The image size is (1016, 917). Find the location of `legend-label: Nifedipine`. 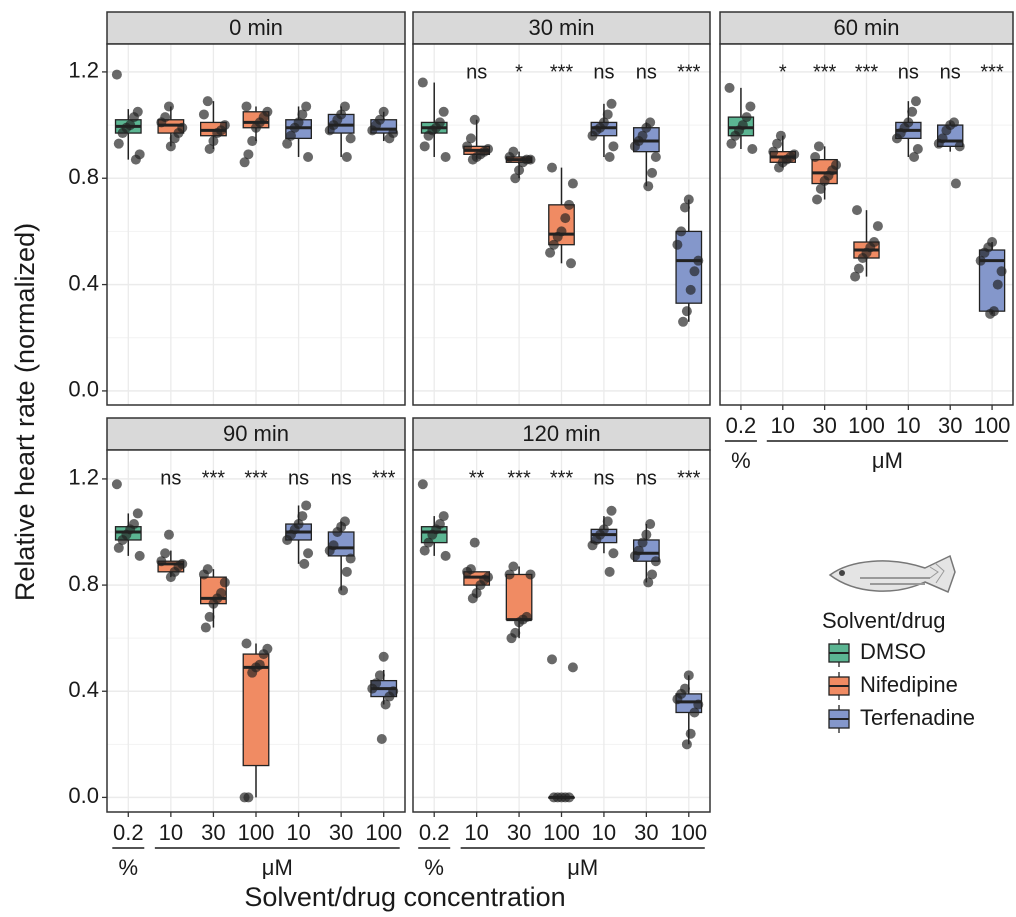

legend-label: Nifedipine is located at coordinates (909, 684).